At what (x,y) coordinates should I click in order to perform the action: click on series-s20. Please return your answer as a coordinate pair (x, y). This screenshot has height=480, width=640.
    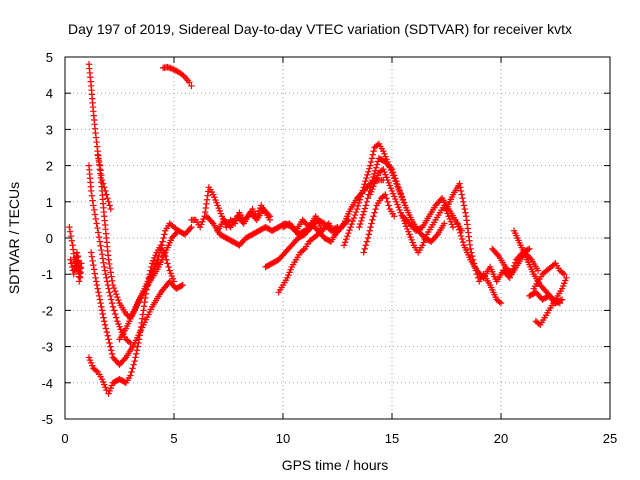
    Looking at the image, I should click on (379, 223).